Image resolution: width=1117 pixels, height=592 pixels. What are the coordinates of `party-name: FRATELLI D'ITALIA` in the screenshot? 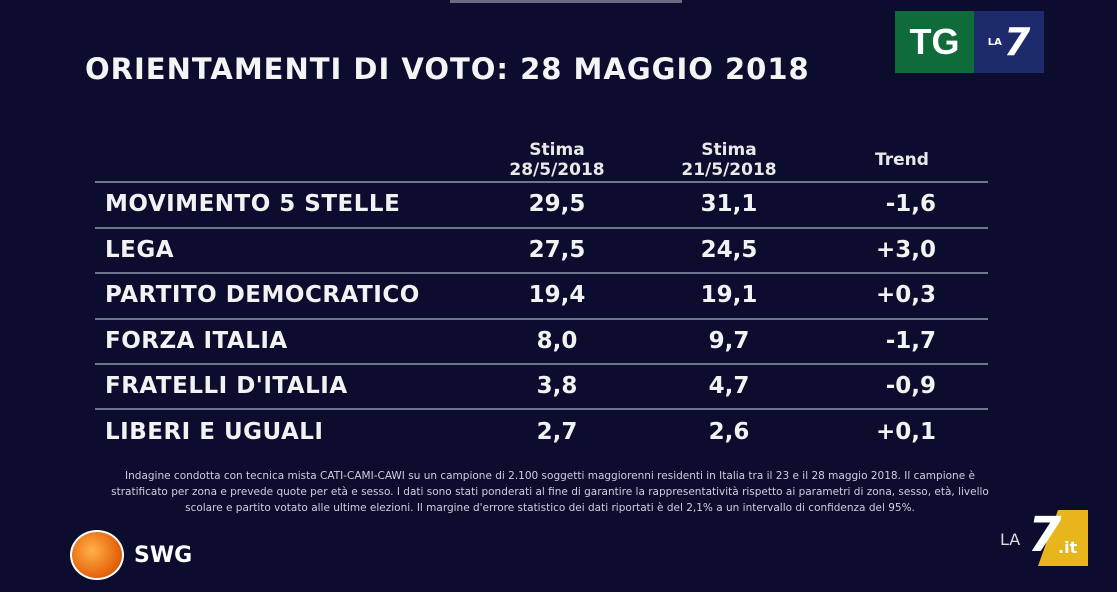 It's located at (226, 386).